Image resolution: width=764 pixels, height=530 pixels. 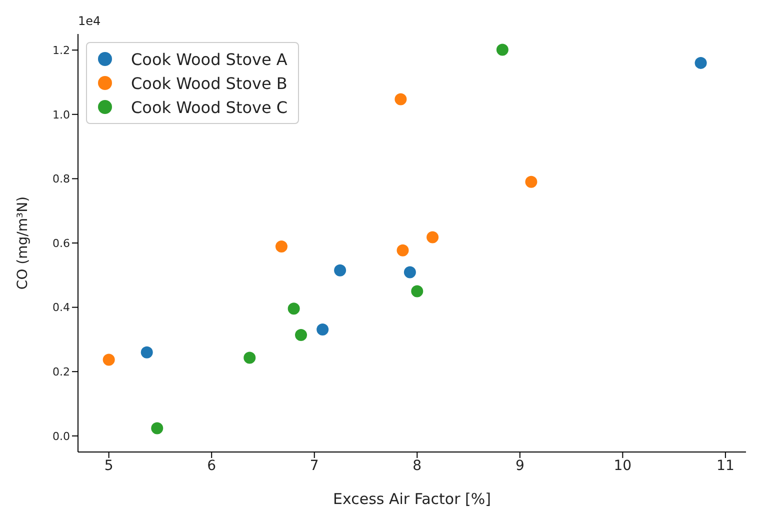 What do you see at coordinates (209, 83) in the screenshot?
I see `legend-label: Cook Wood Stove B` at bounding box center [209, 83].